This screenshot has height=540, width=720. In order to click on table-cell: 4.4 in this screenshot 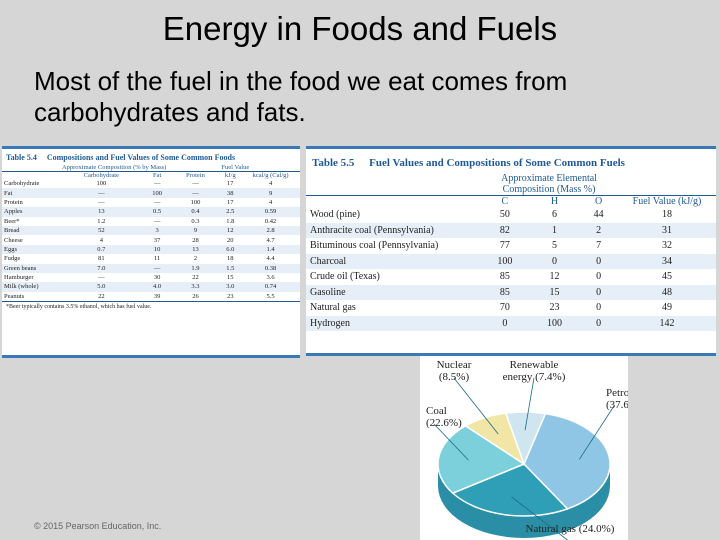, I will do `click(270, 259)`.